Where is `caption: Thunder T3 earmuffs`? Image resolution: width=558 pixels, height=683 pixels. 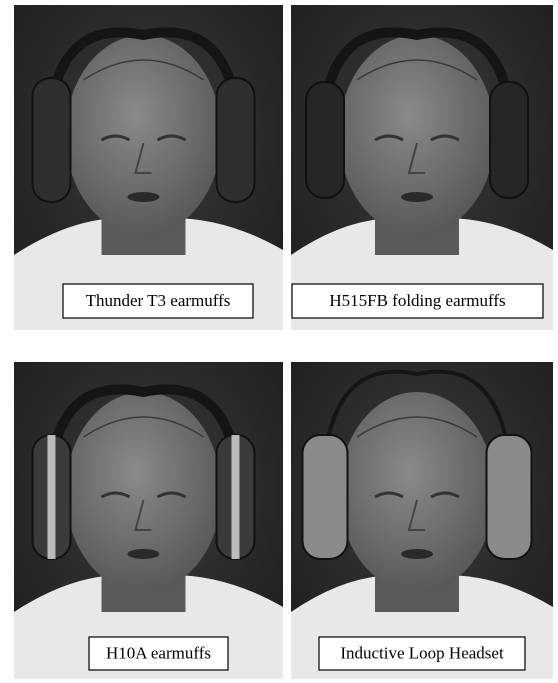
caption: Thunder T3 earmuffs is located at coordinates (158, 300).